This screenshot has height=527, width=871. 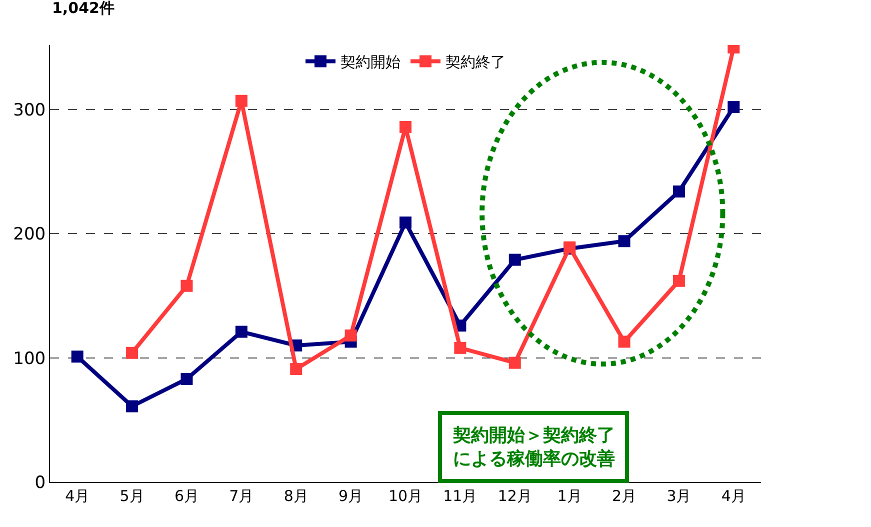 I want to click on y-tick-label: 0, so click(x=40, y=482).